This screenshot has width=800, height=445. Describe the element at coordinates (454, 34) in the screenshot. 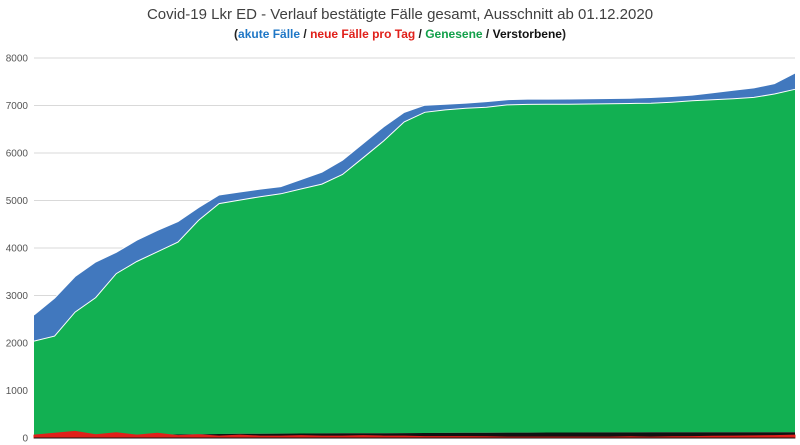

I see `legend-recovered: Genesene` at that location.